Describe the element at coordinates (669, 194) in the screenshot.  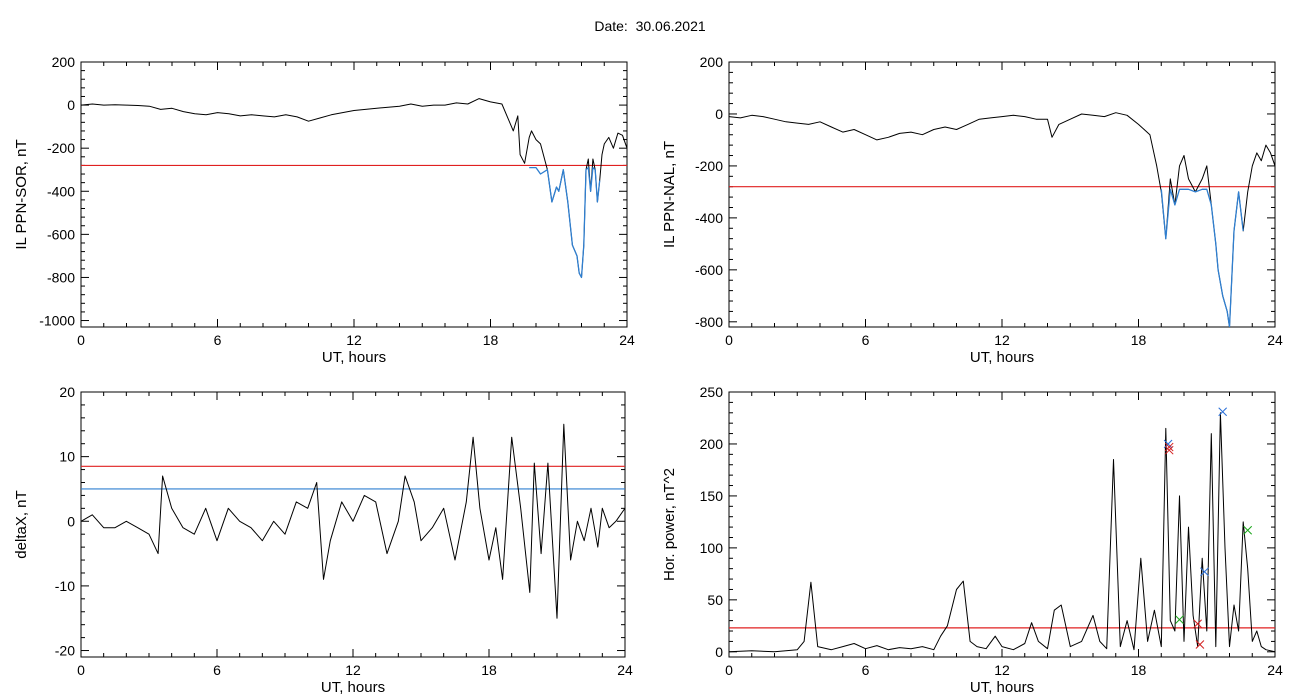
I see `y-axis-title: IL PPN-NAL, nT` at that location.